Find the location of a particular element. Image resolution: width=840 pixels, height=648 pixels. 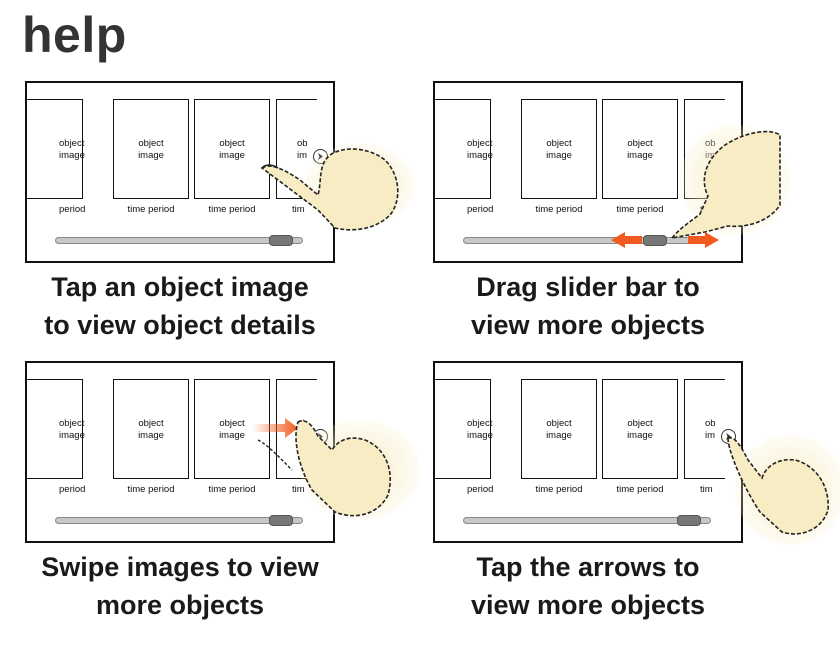

object-card: ob im tim is located at coordinates (704, 437).